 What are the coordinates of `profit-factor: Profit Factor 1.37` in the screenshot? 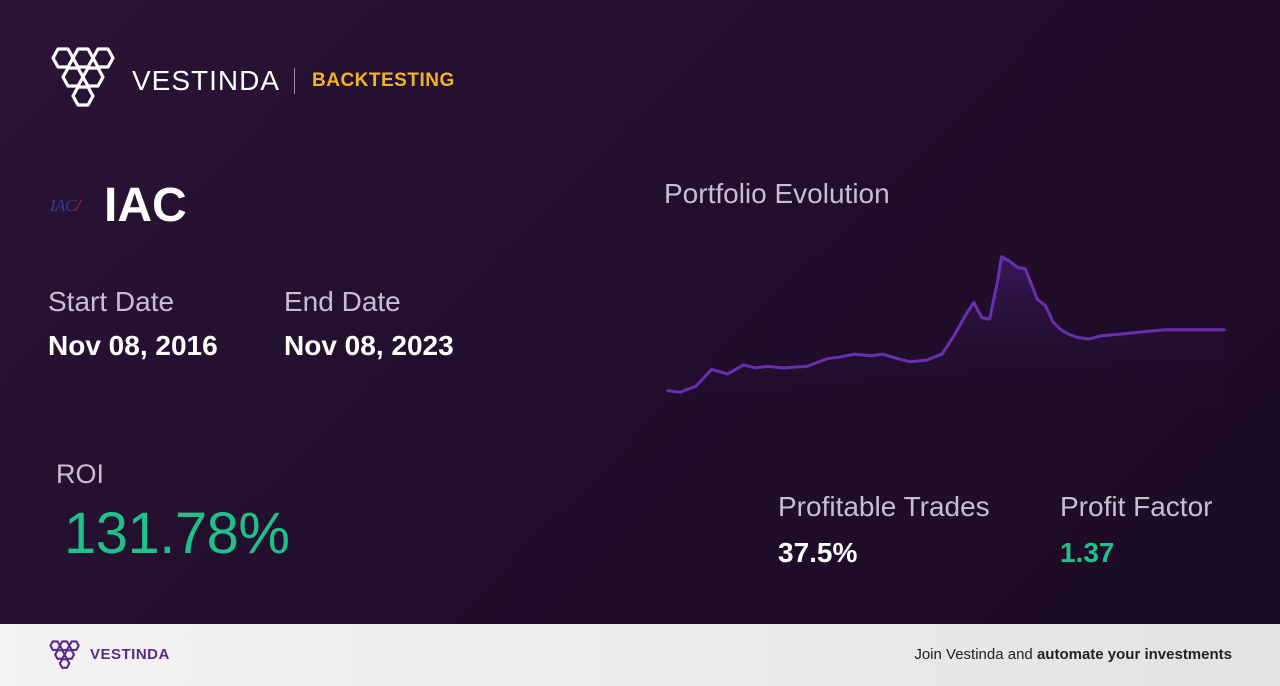 It's located at (1136, 530).